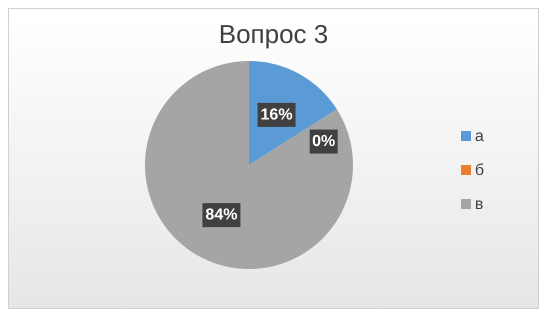  I want to click on chart-title: Вопрос 3, so click(274, 34).